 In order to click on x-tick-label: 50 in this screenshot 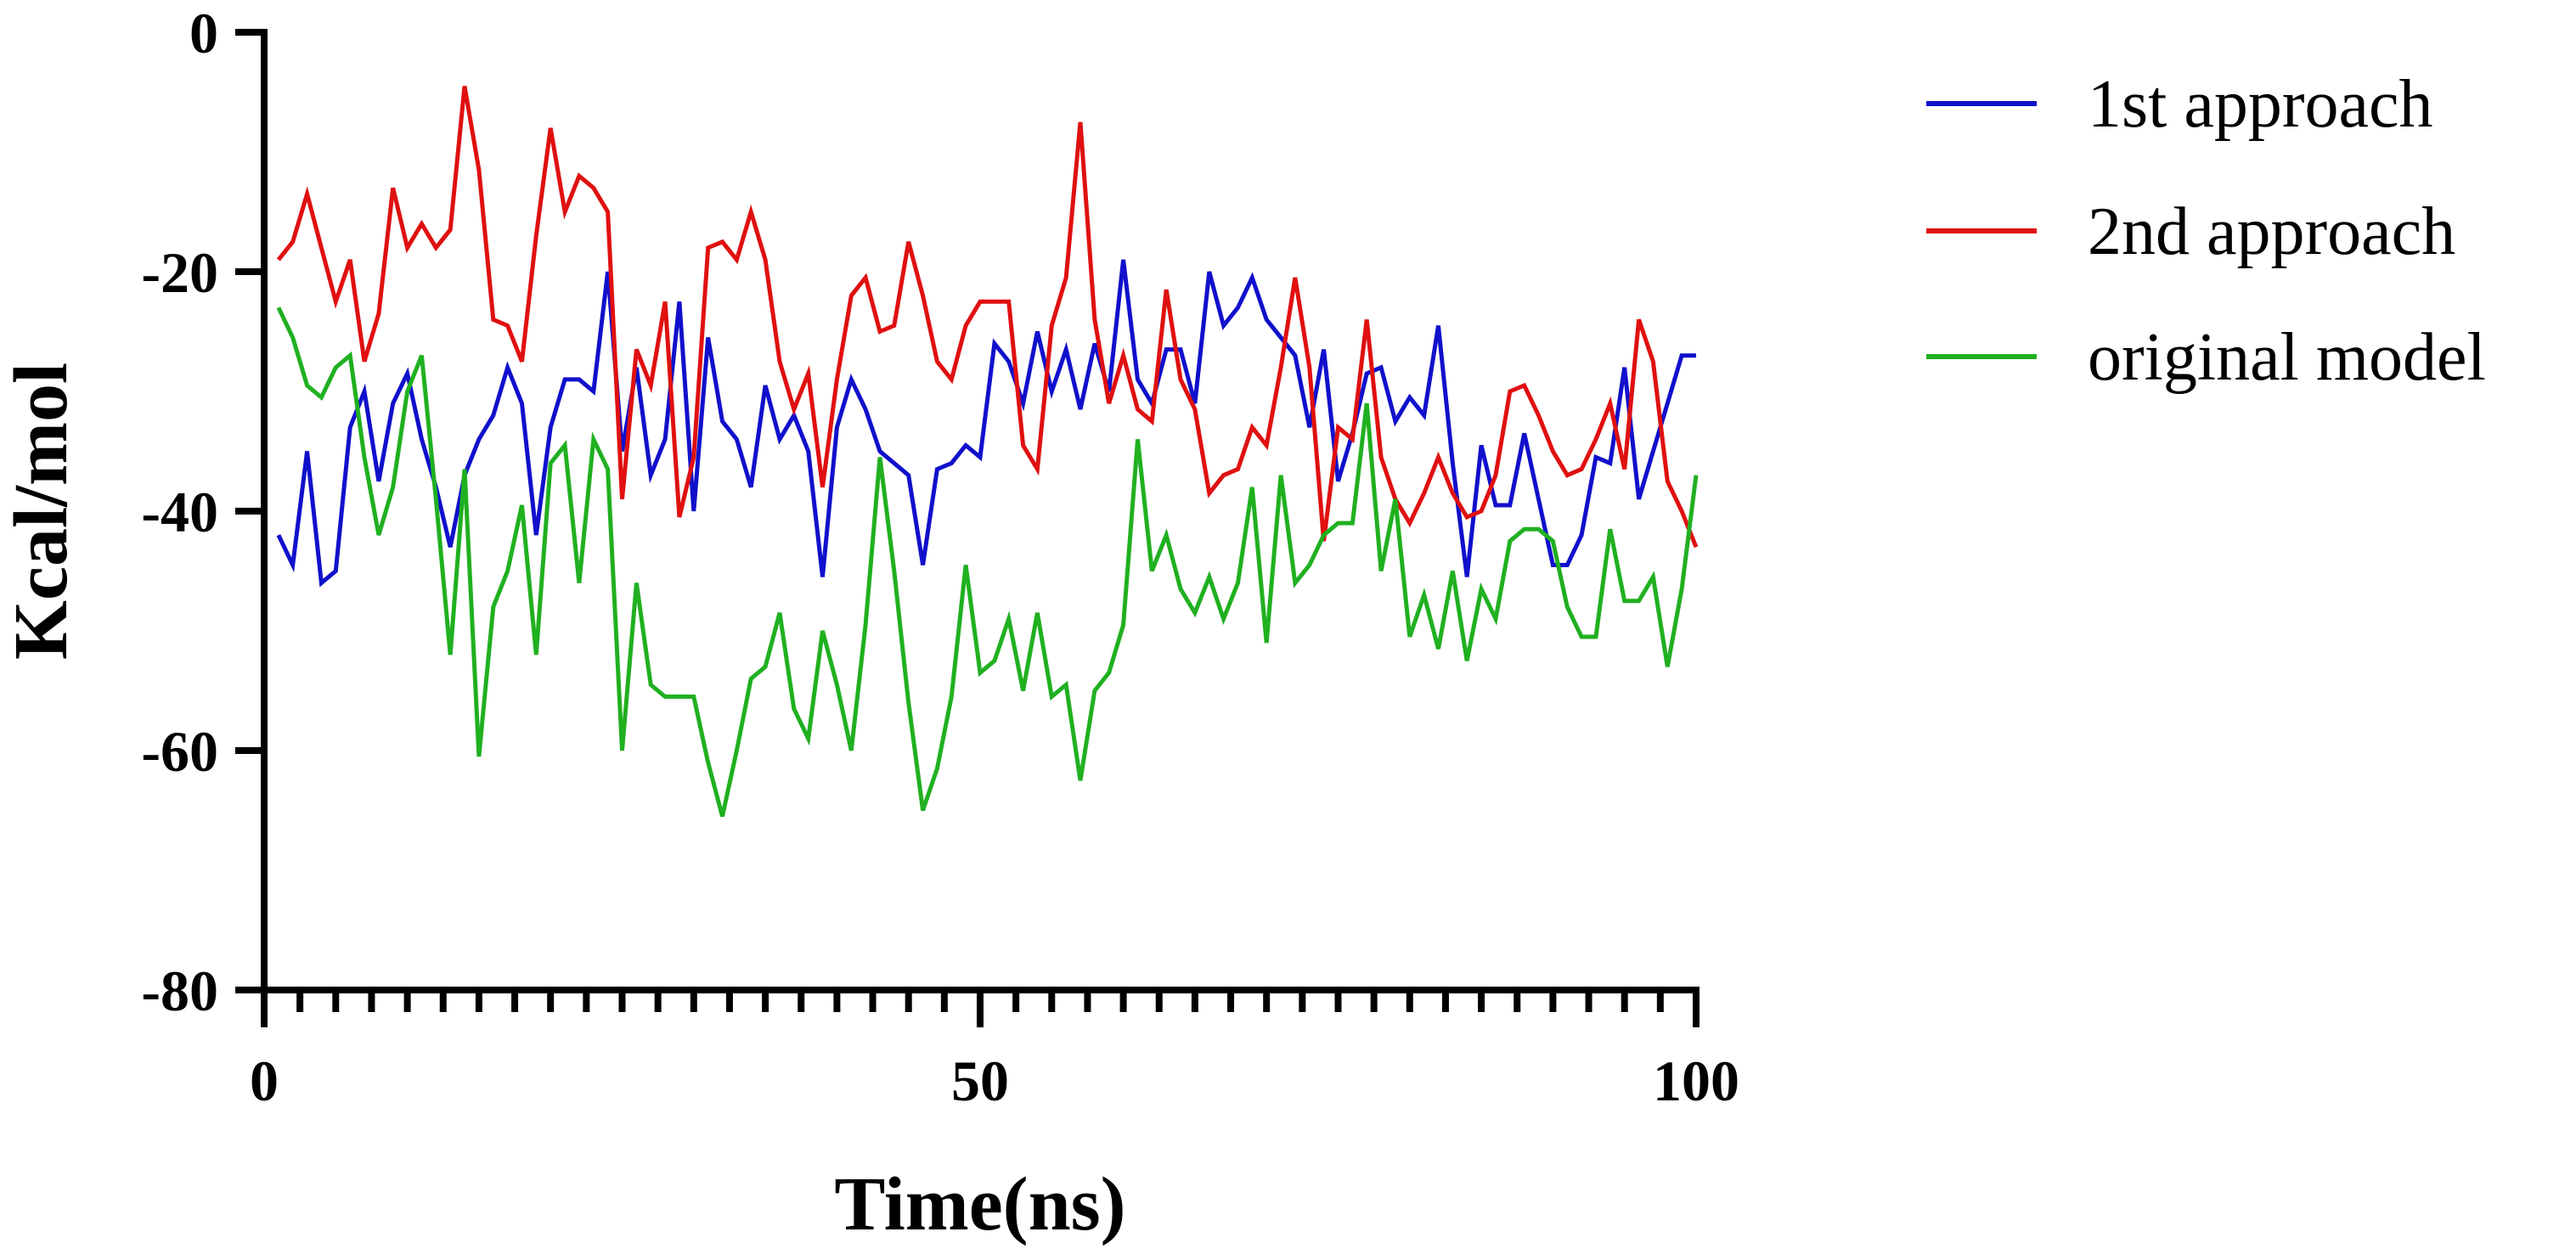, I will do `click(980, 1081)`.